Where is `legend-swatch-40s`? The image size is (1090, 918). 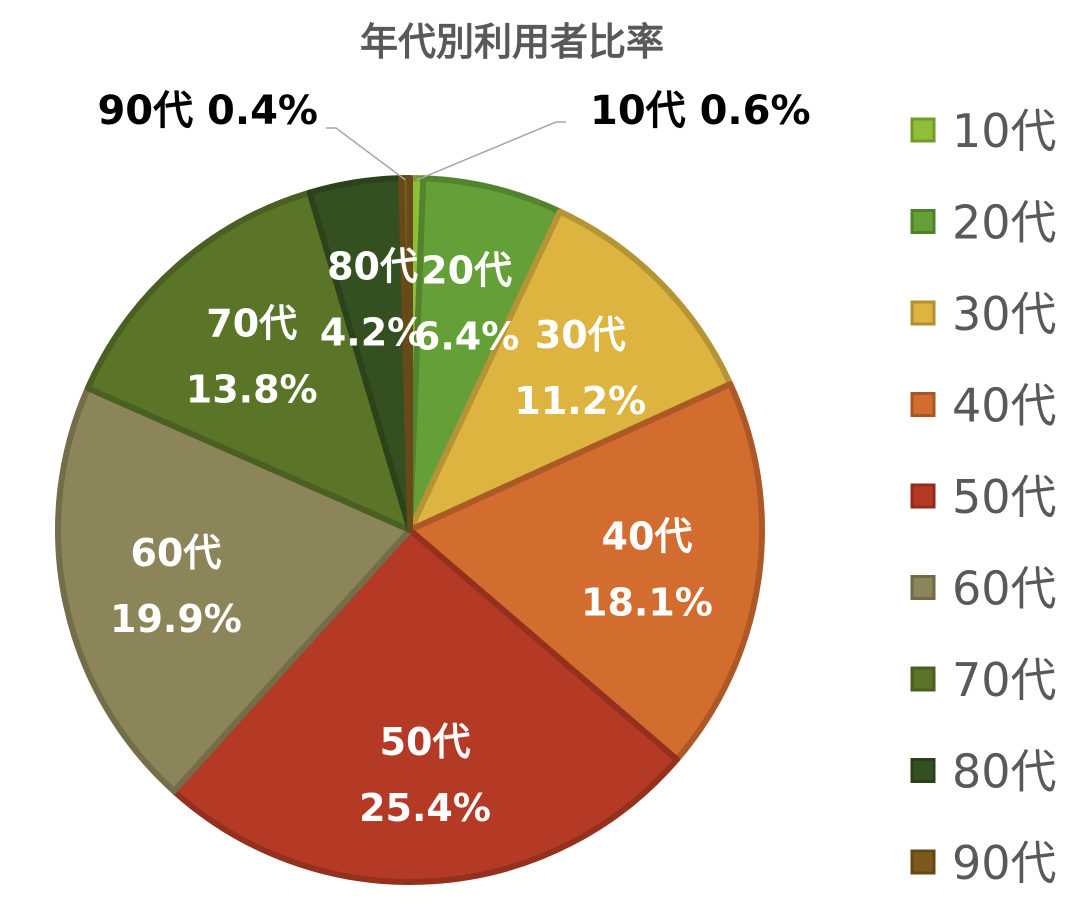 legend-swatch-40s is located at coordinates (923, 404).